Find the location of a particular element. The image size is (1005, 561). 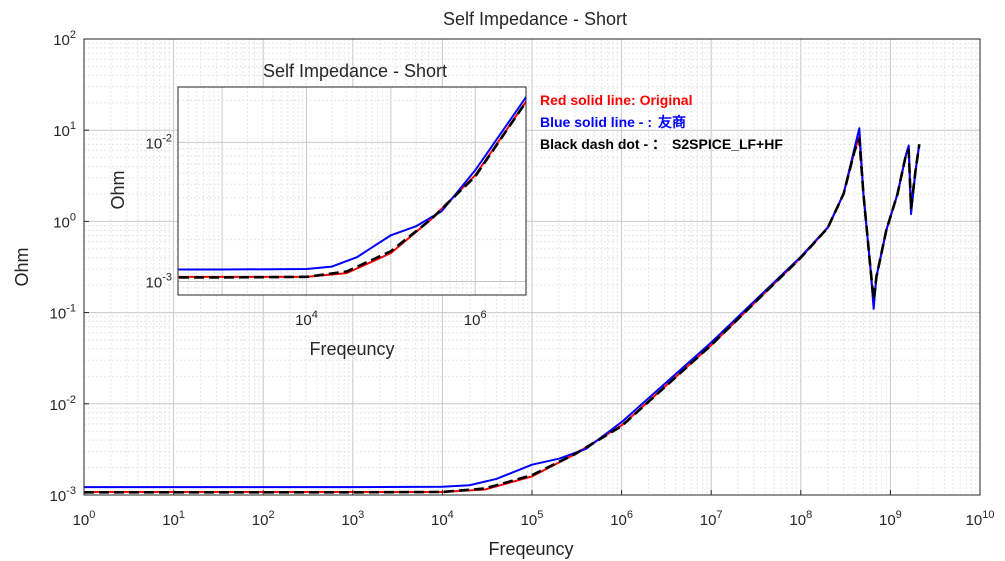

inset-grid is located at coordinates (352, 191).